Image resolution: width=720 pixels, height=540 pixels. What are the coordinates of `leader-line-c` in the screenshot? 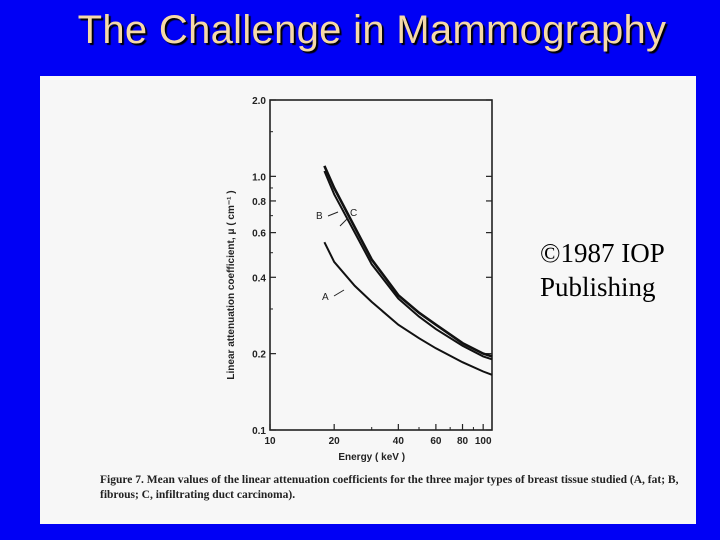 It's located at (344, 222).